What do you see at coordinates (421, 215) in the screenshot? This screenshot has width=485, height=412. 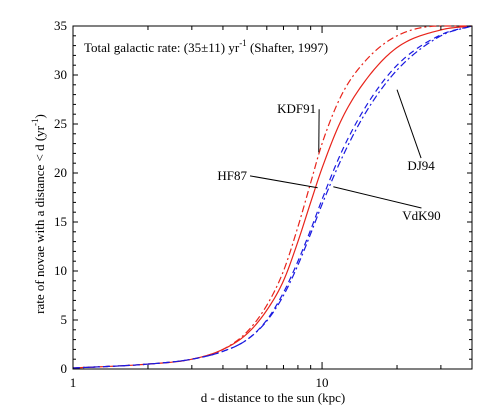 I see `series-label-vdk90: VdK90` at bounding box center [421, 215].